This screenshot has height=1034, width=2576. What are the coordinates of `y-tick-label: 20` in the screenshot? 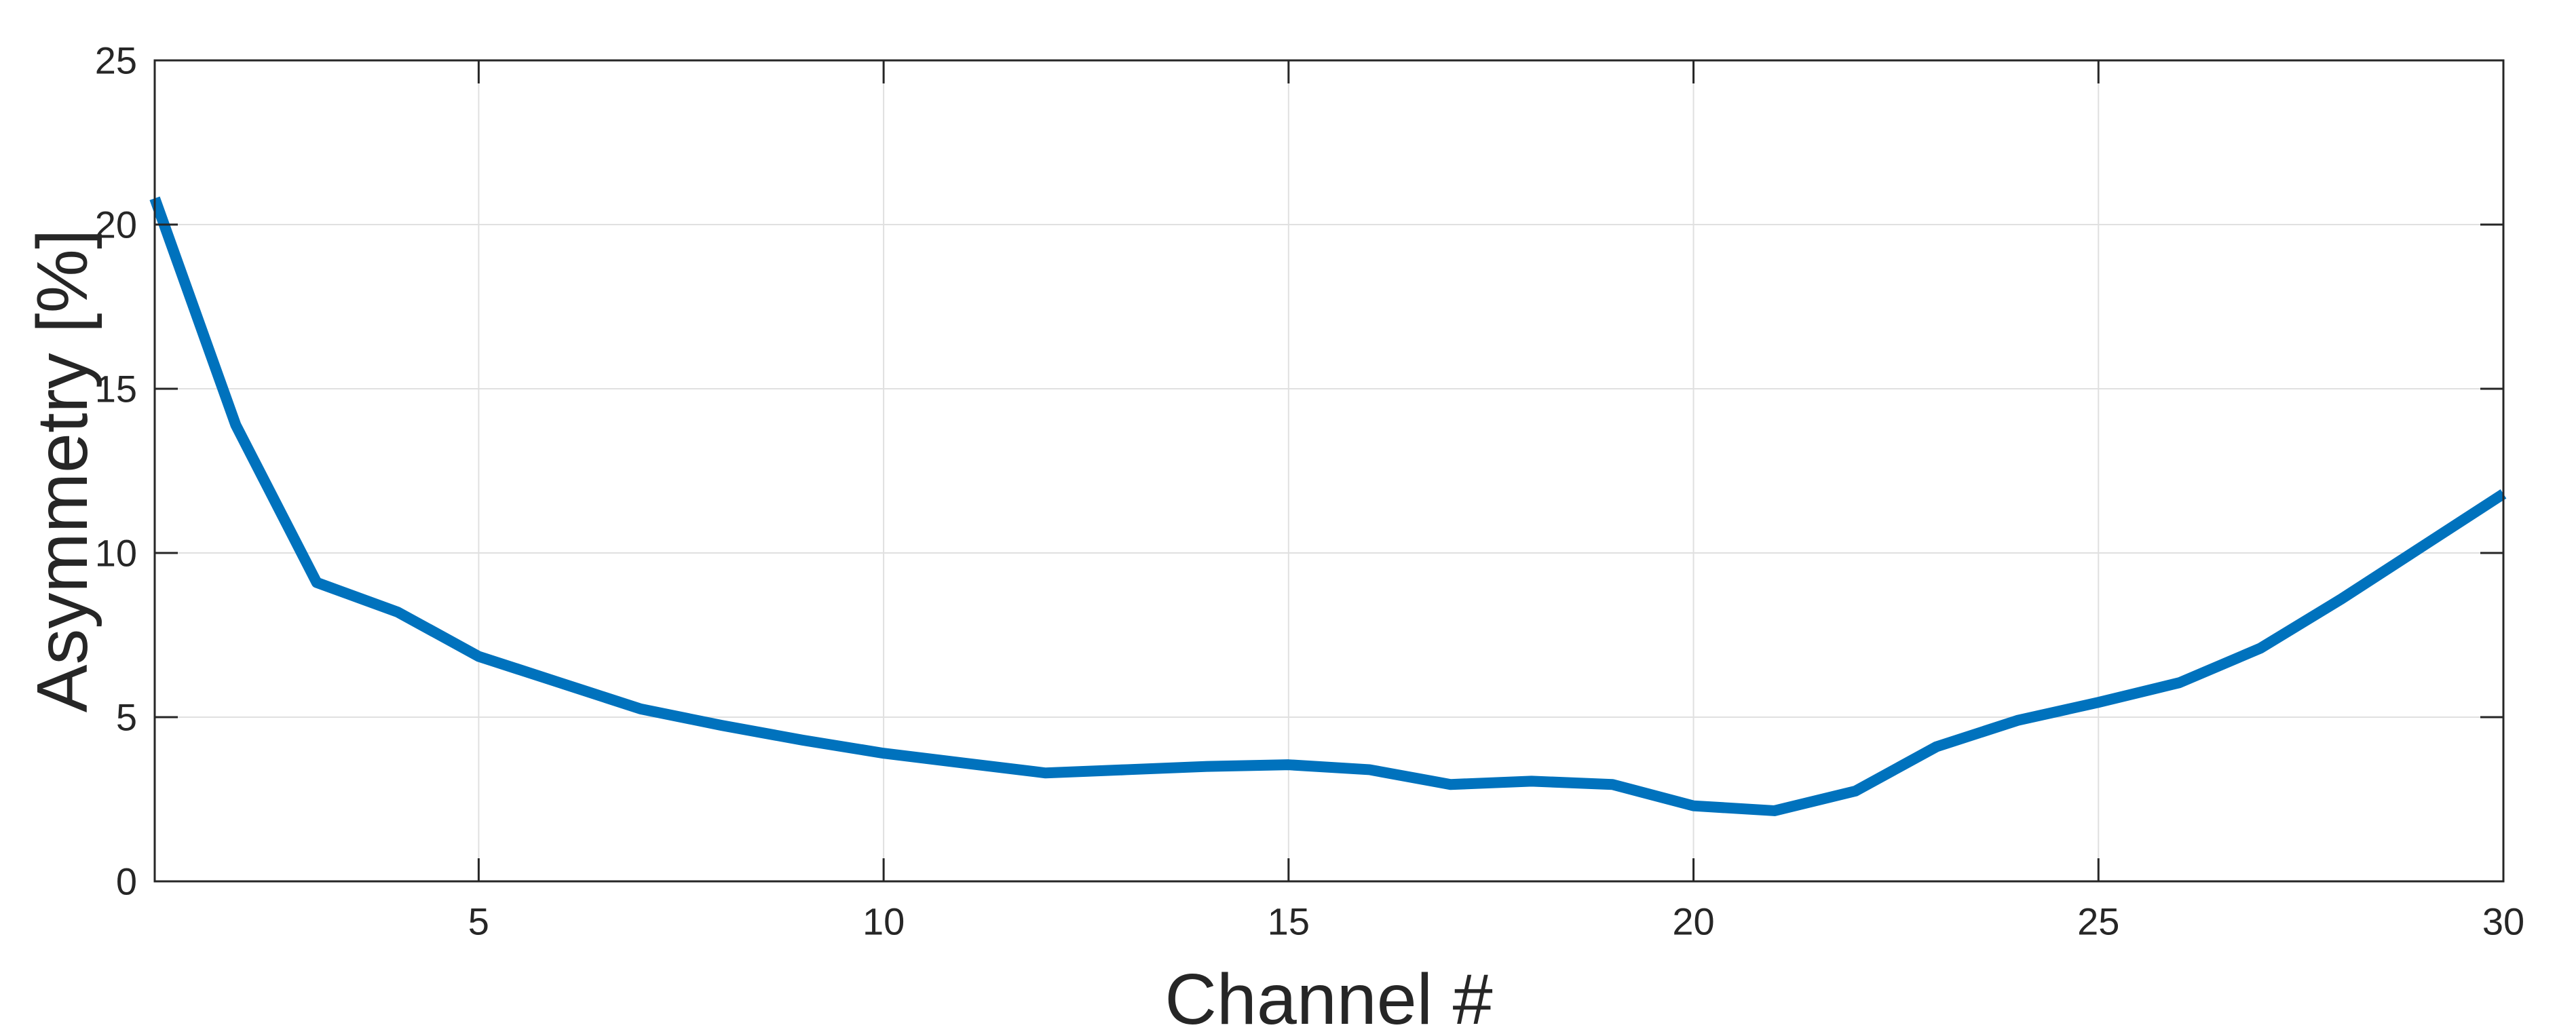 It's located at (116, 225).